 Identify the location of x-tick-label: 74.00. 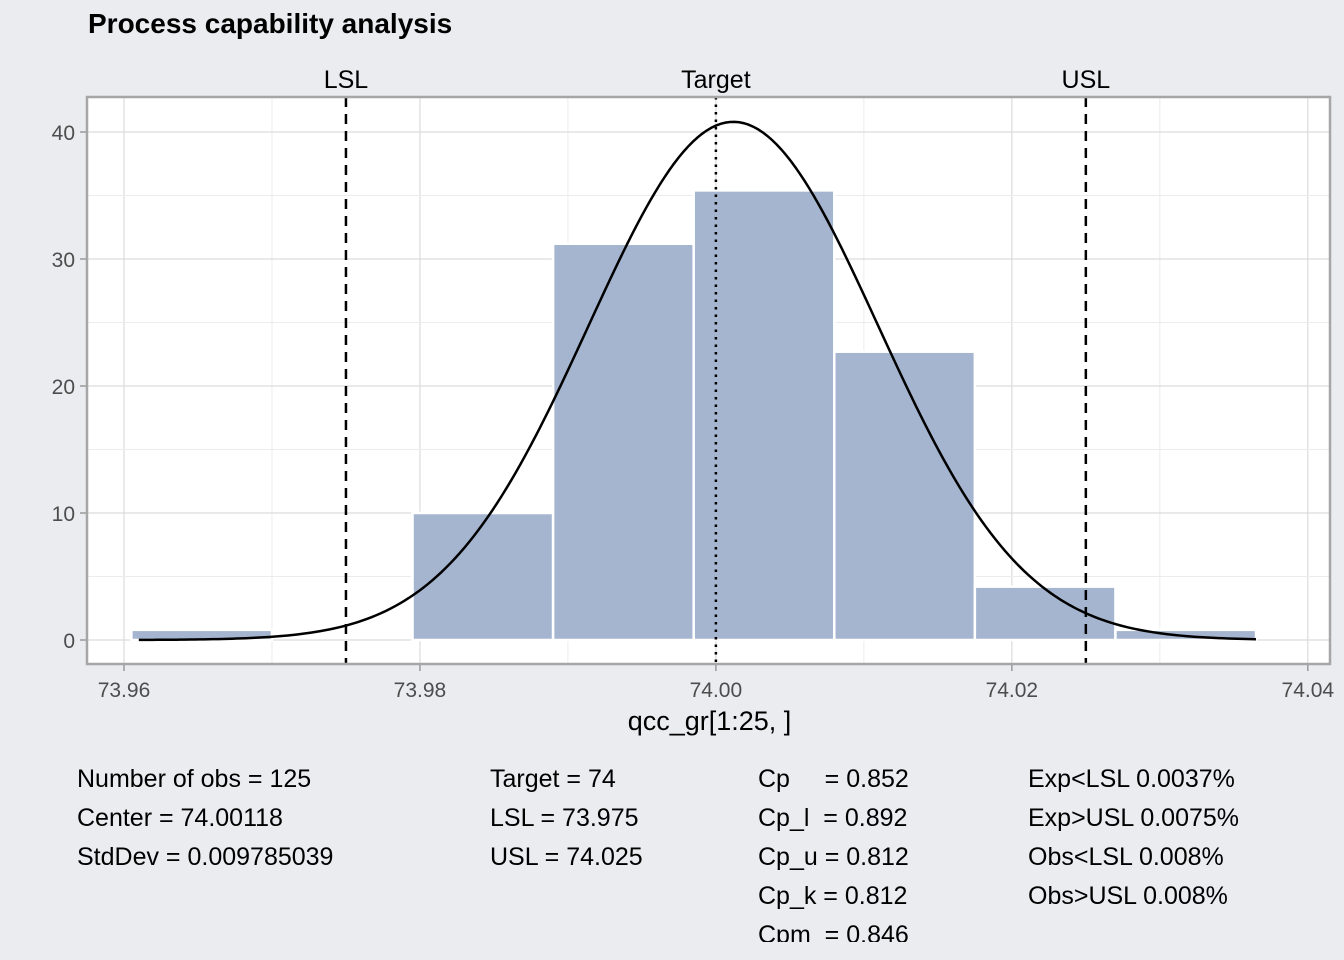
(716, 690).